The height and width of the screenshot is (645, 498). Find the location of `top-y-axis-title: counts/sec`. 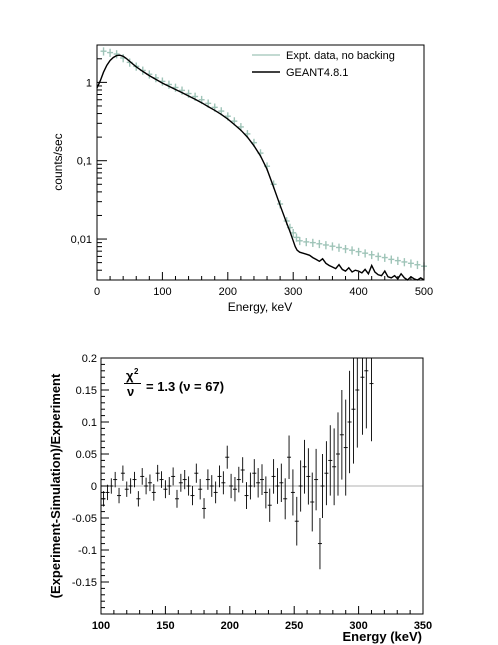

top-y-axis-title: counts/sec is located at coordinates (58, 161).